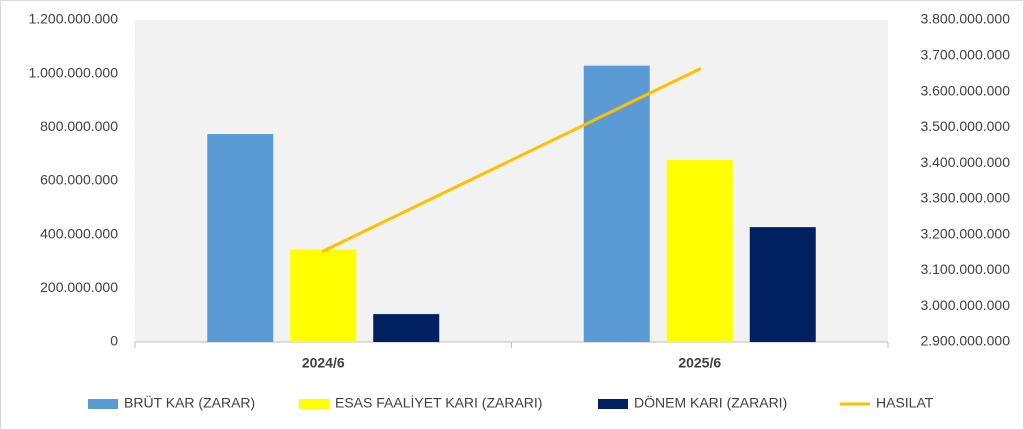  I want to click on y2-tick-label: 3.000.000.000, so click(965, 305).